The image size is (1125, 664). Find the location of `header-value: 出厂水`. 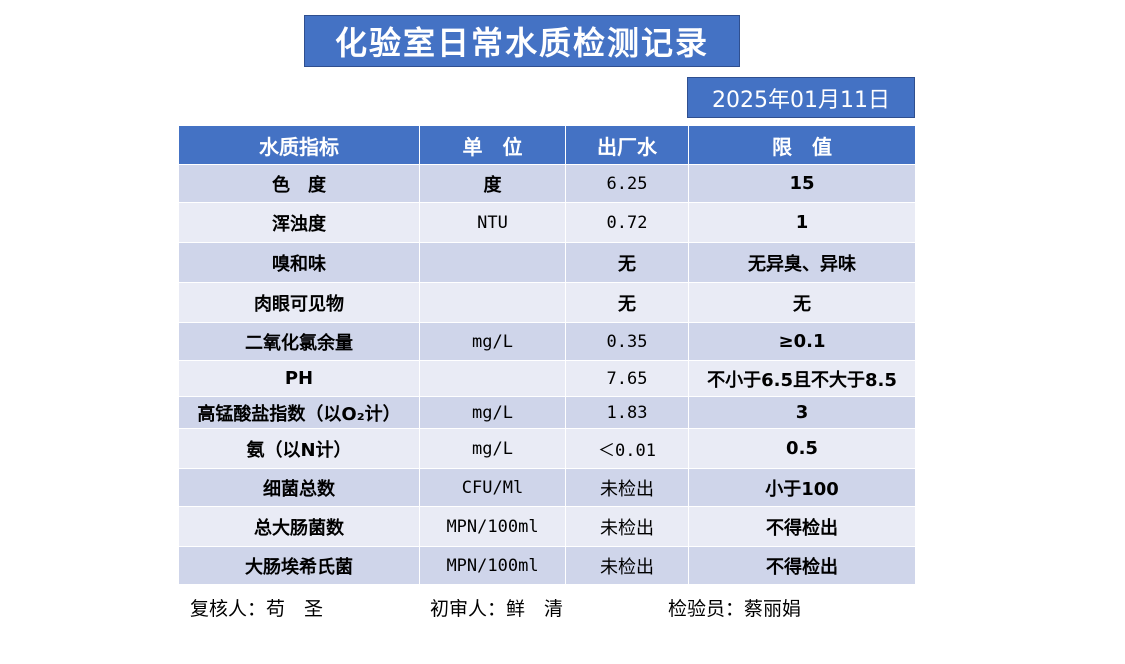

header-value: 出厂水 is located at coordinates (627, 145).